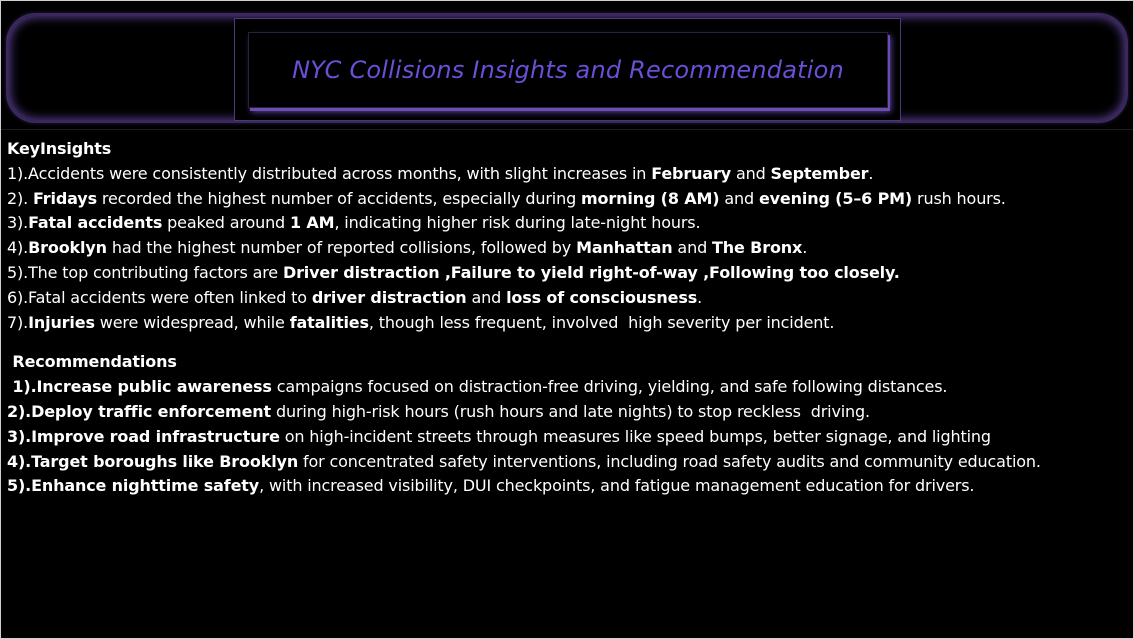  I want to click on item-text: 6).Fatal accidents were often linked to, so click(159, 297).